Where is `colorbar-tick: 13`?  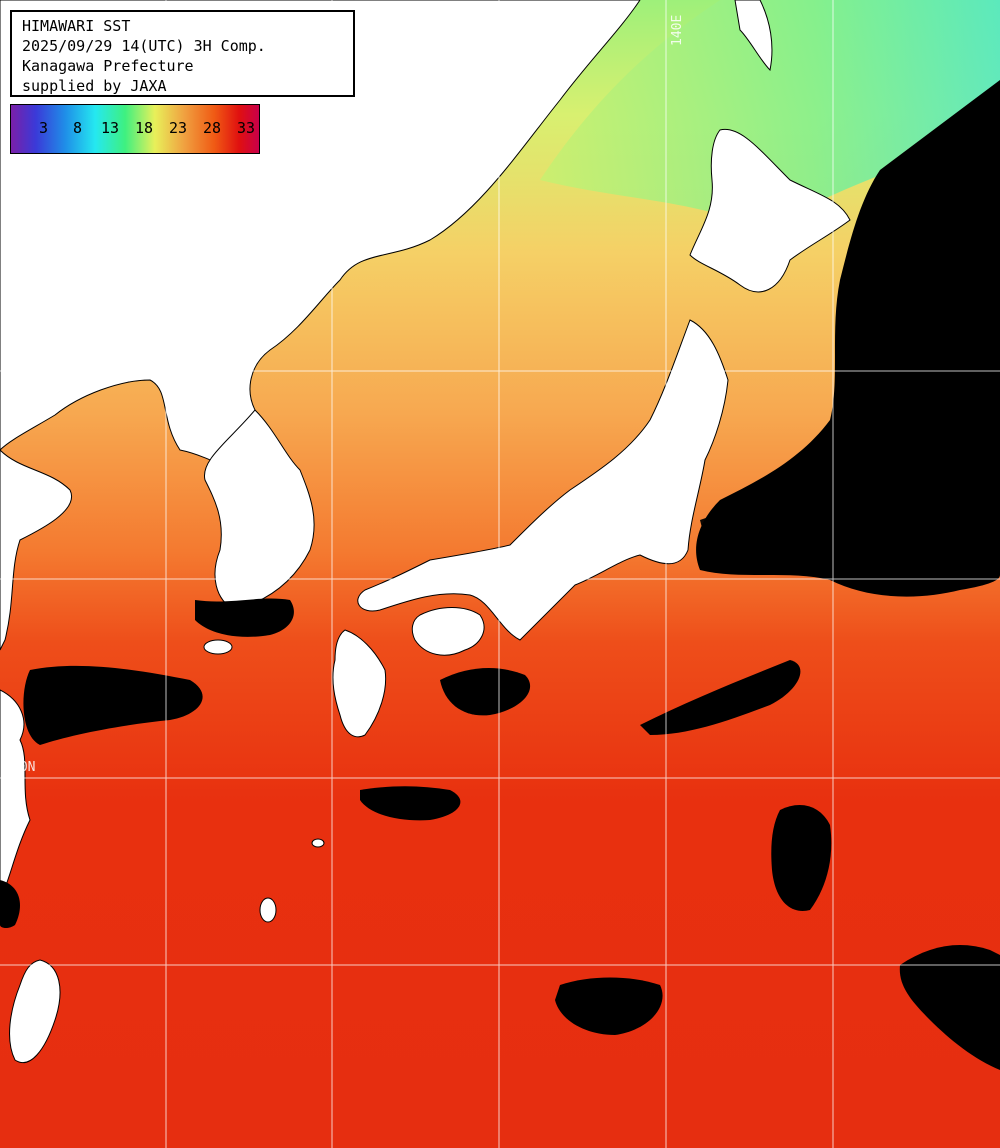 colorbar-tick: 13 is located at coordinates (110, 128).